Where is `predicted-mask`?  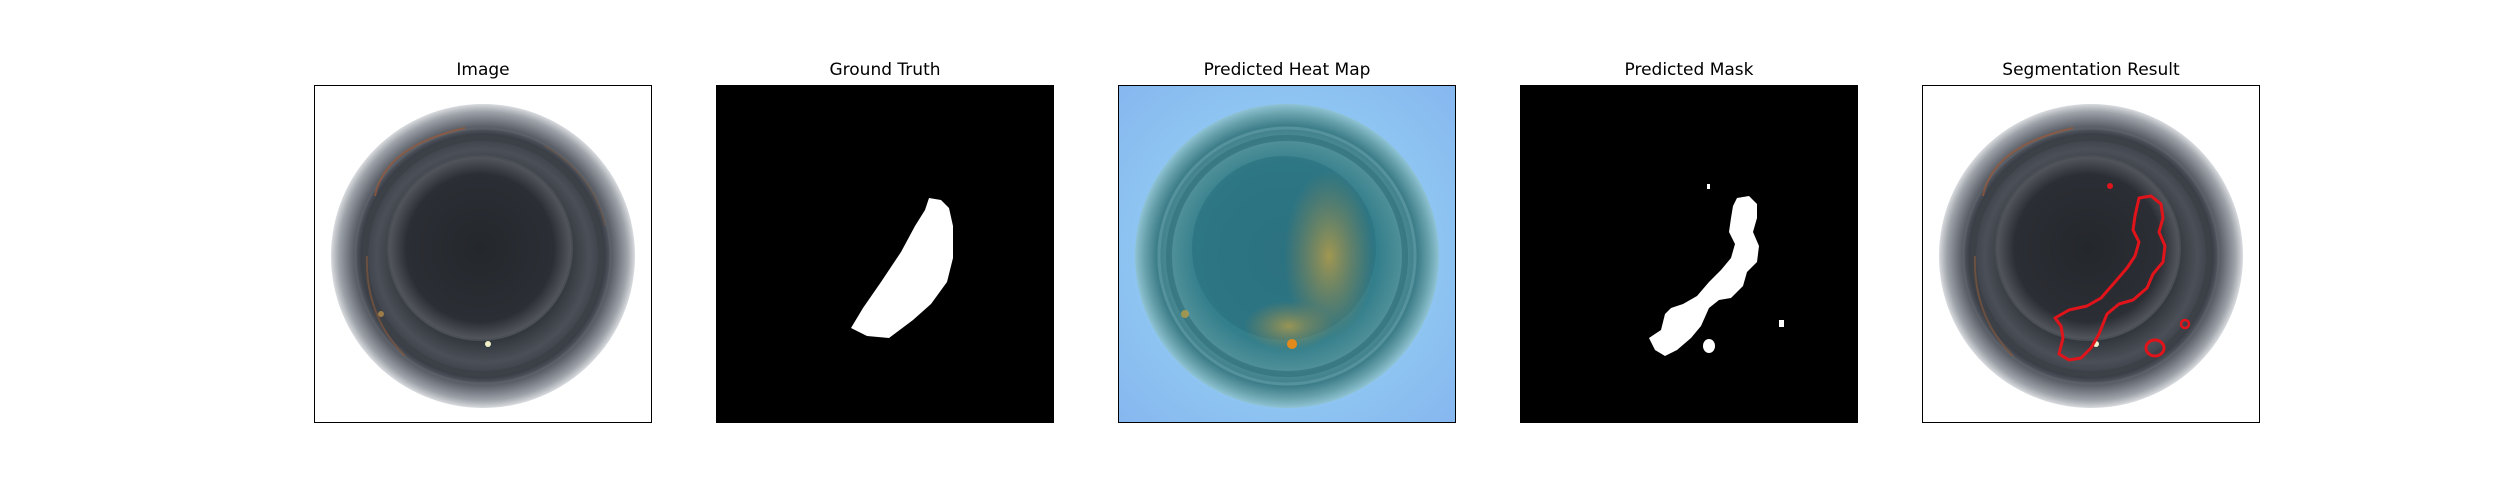
predicted-mask is located at coordinates (1689, 254).